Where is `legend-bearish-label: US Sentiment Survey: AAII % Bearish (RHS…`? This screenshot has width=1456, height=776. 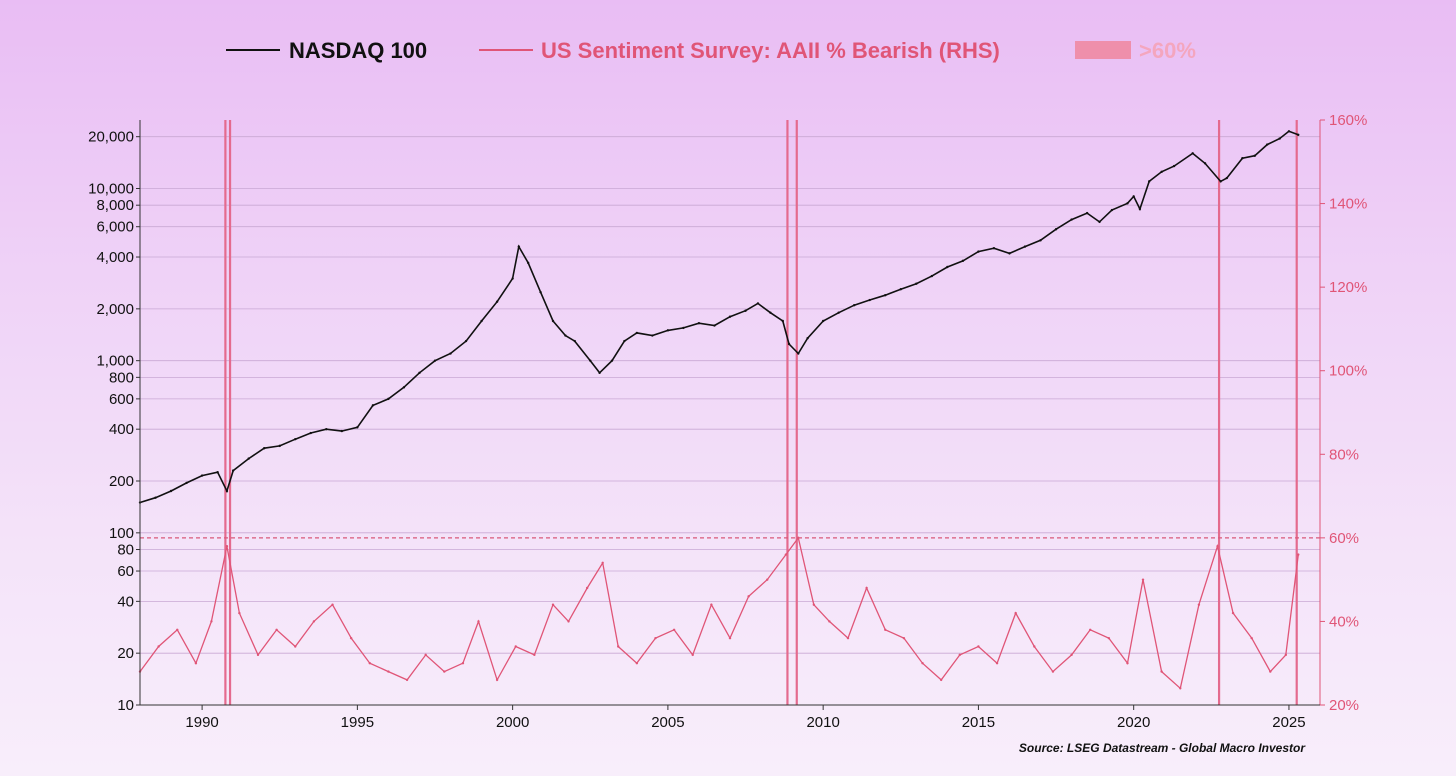 legend-bearish-label: US Sentiment Survey: AAII % Bearish (RHS… is located at coordinates (770, 50).